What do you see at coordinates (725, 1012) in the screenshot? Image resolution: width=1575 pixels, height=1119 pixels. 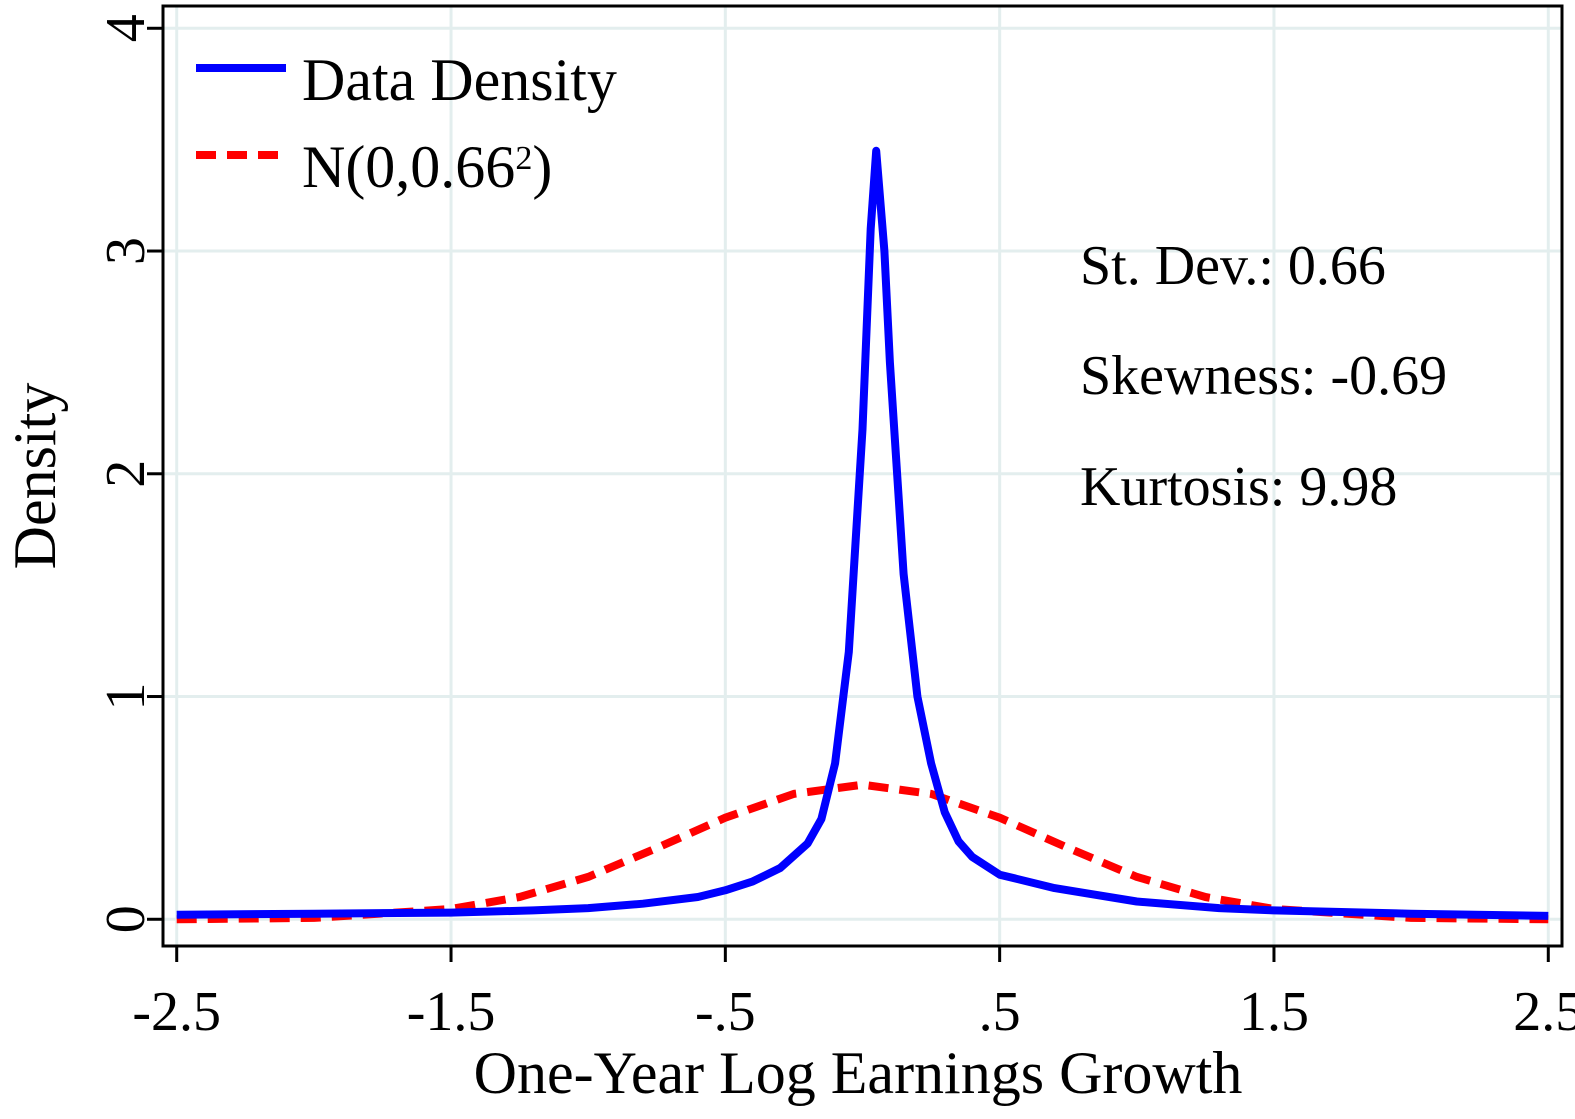 I see `x-tick-label-2: -.5` at bounding box center [725, 1012].